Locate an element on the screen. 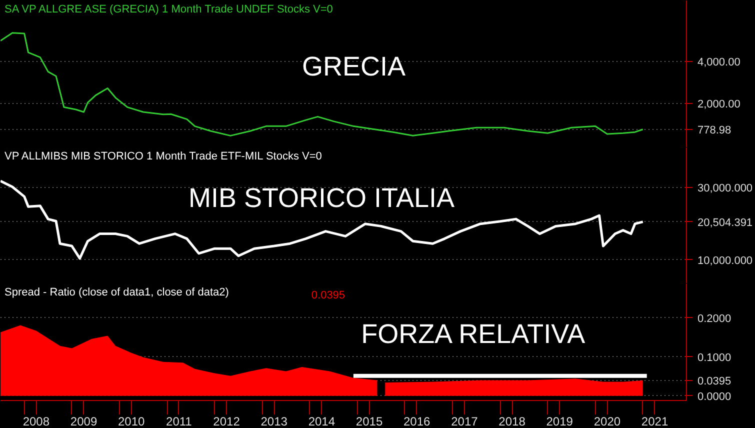 This screenshot has height=428, width=755. x-tick-label: 2019 is located at coordinates (560, 421).